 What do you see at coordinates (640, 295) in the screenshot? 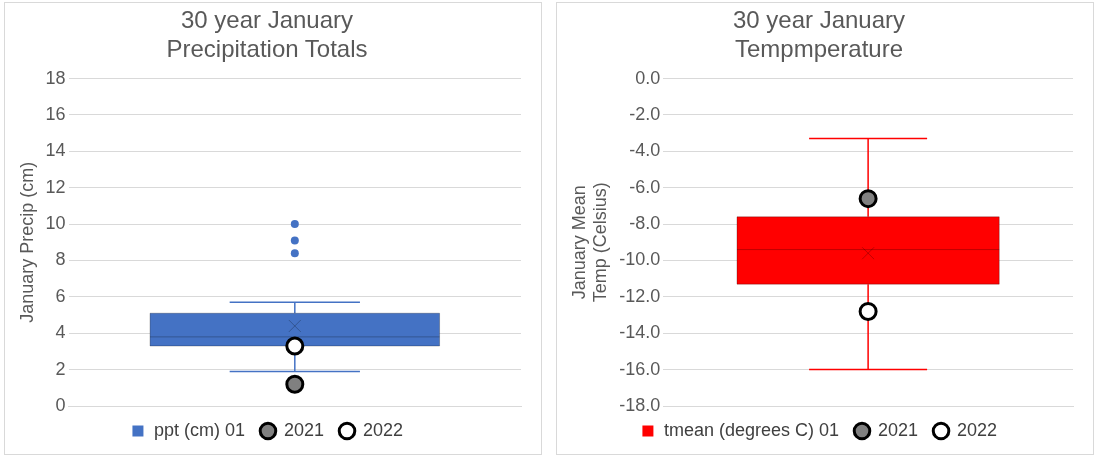
I see `y-tick-label: -12.0` at bounding box center [640, 295].